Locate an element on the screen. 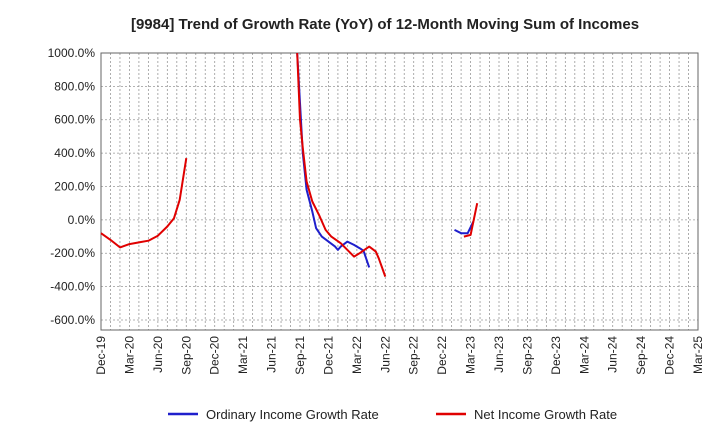 This screenshot has width=720, height=440. y-tick-label: 1000.0% is located at coordinates (72, 53).